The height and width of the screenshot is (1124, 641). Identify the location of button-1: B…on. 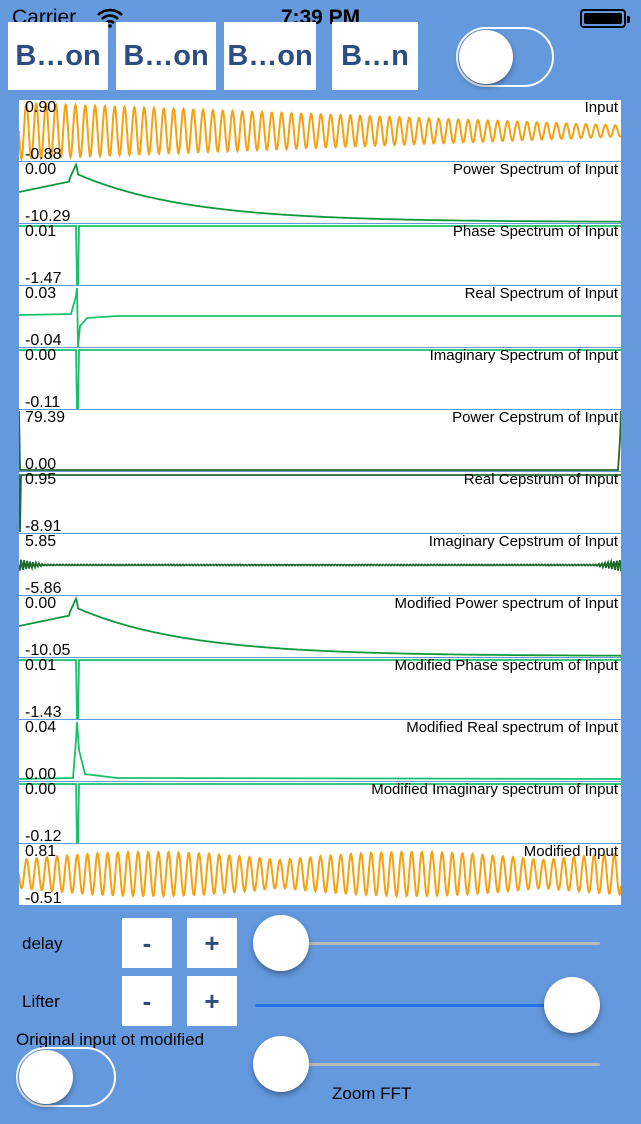
(58, 56).